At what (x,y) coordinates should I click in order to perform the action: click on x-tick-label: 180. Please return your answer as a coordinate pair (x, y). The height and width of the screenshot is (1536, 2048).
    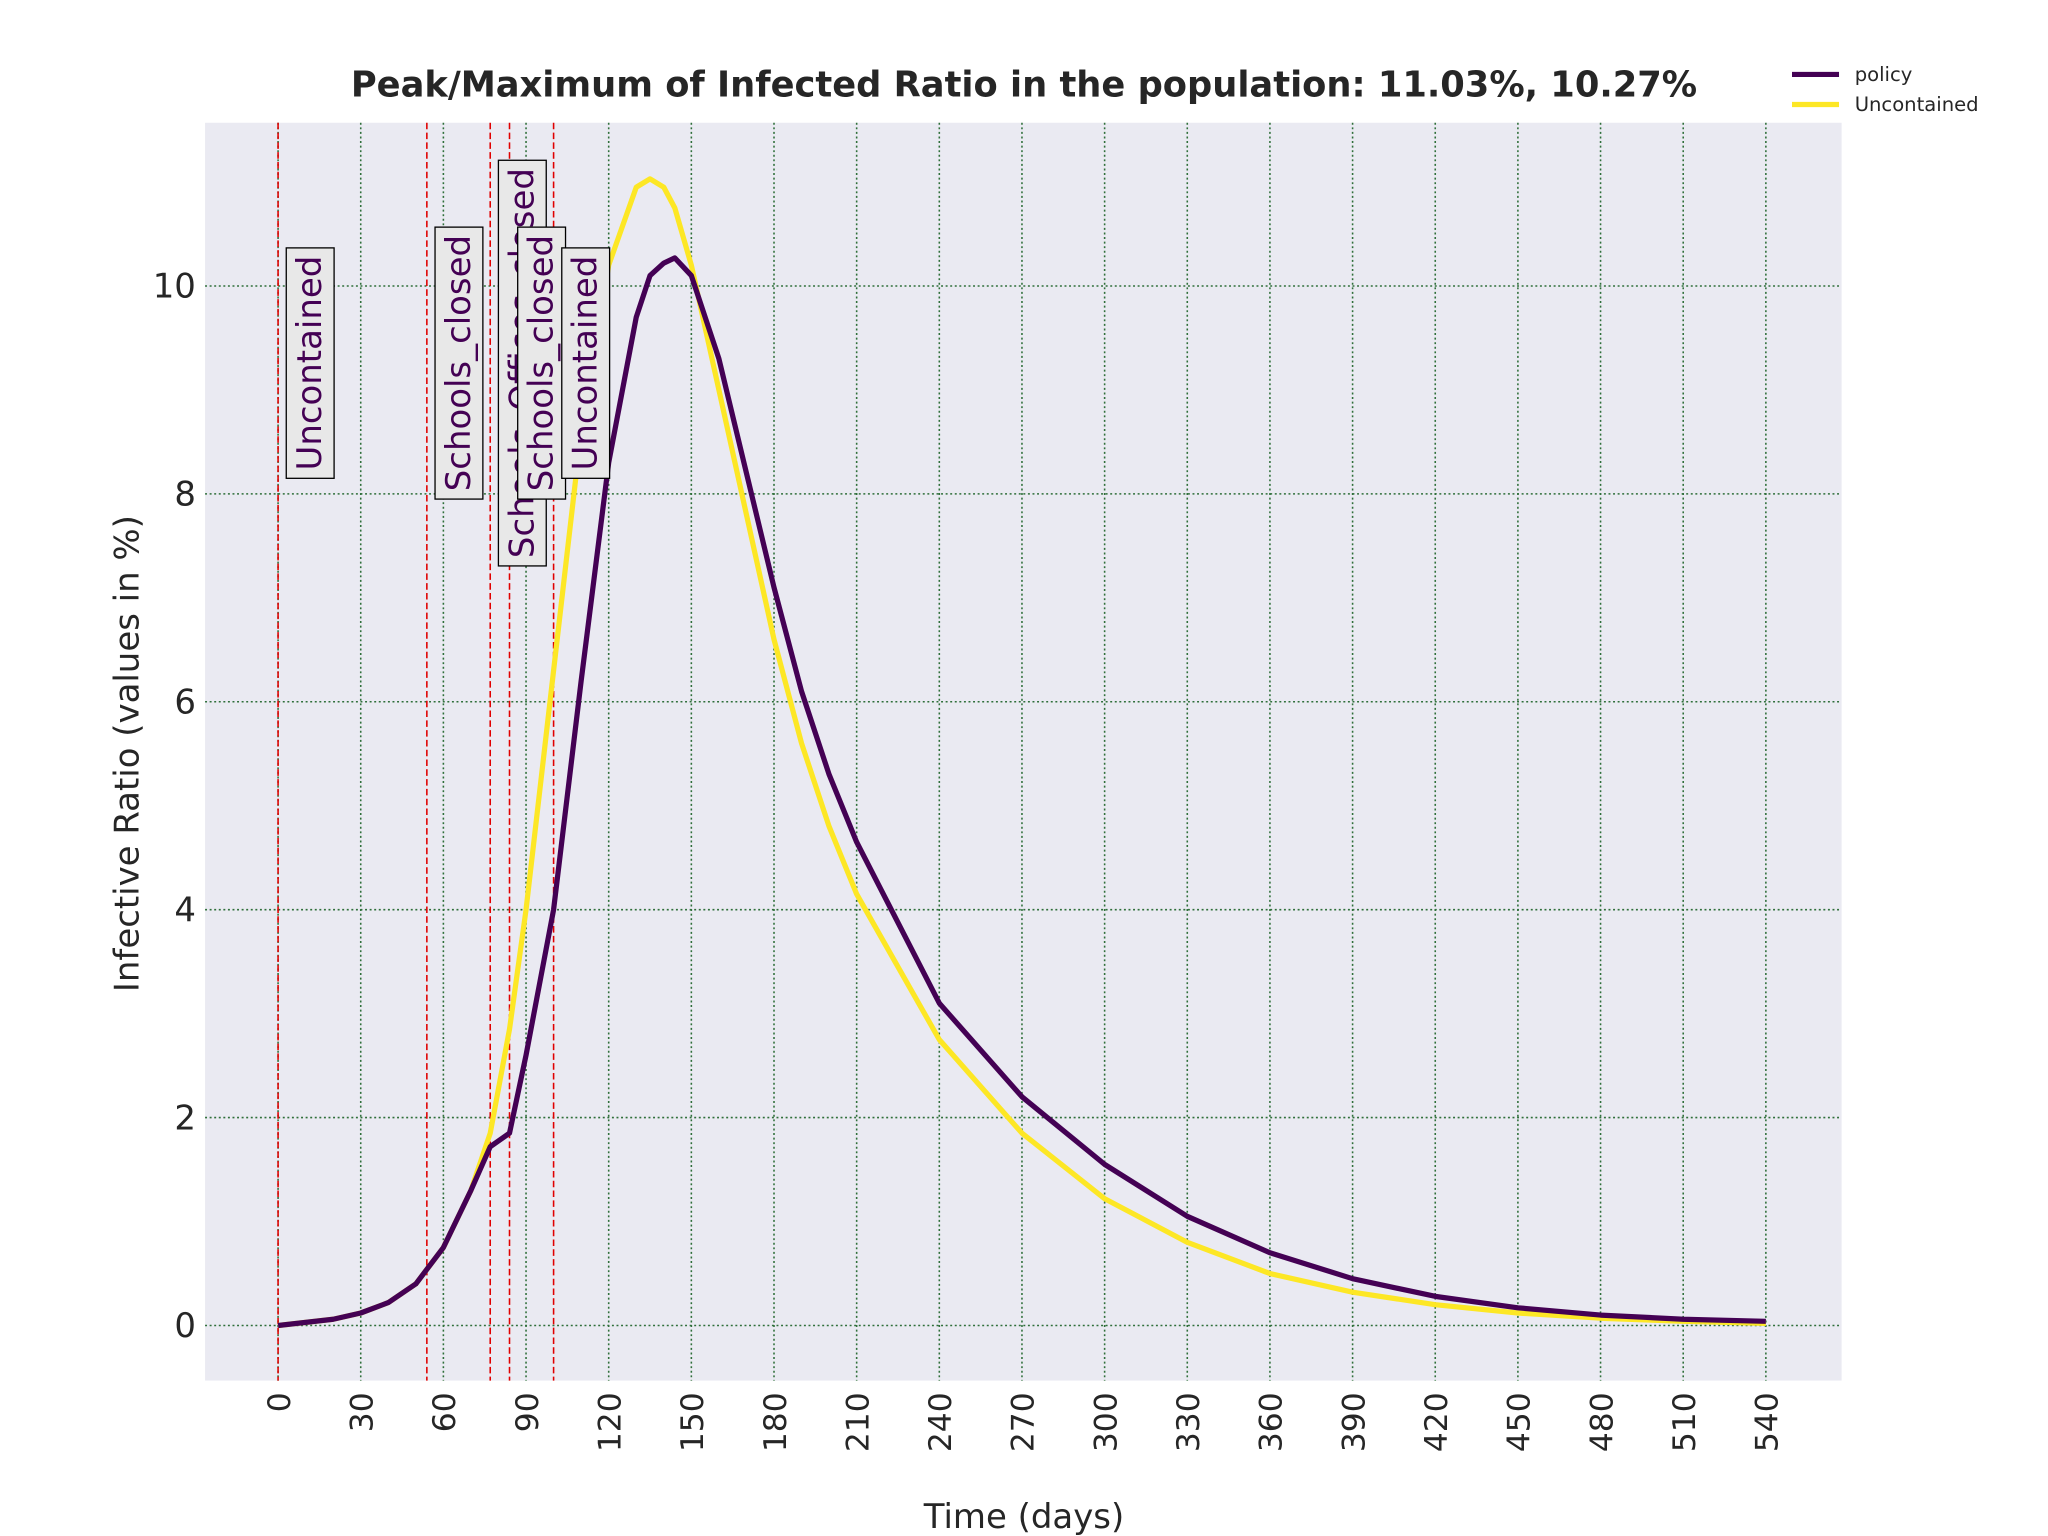
    Looking at the image, I should click on (776, 1422).